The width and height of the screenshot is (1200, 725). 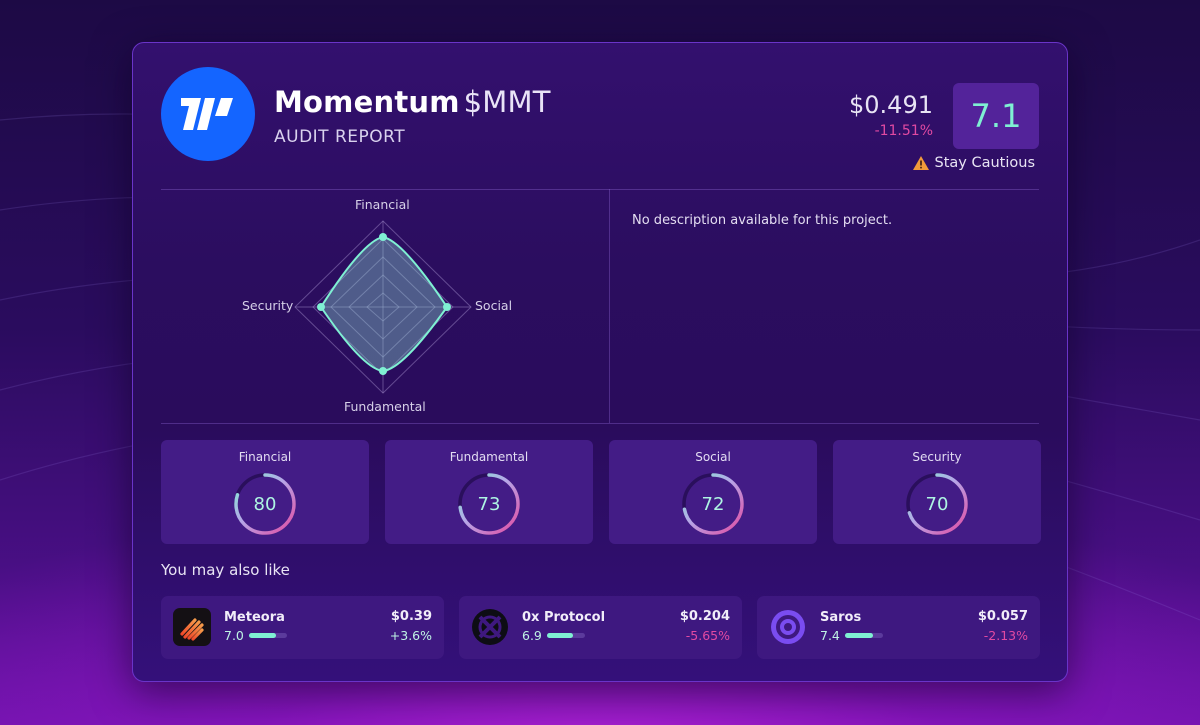 What do you see at coordinates (447, 307) in the screenshot?
I see `radar-point-social` at bounding box center [447, 307].